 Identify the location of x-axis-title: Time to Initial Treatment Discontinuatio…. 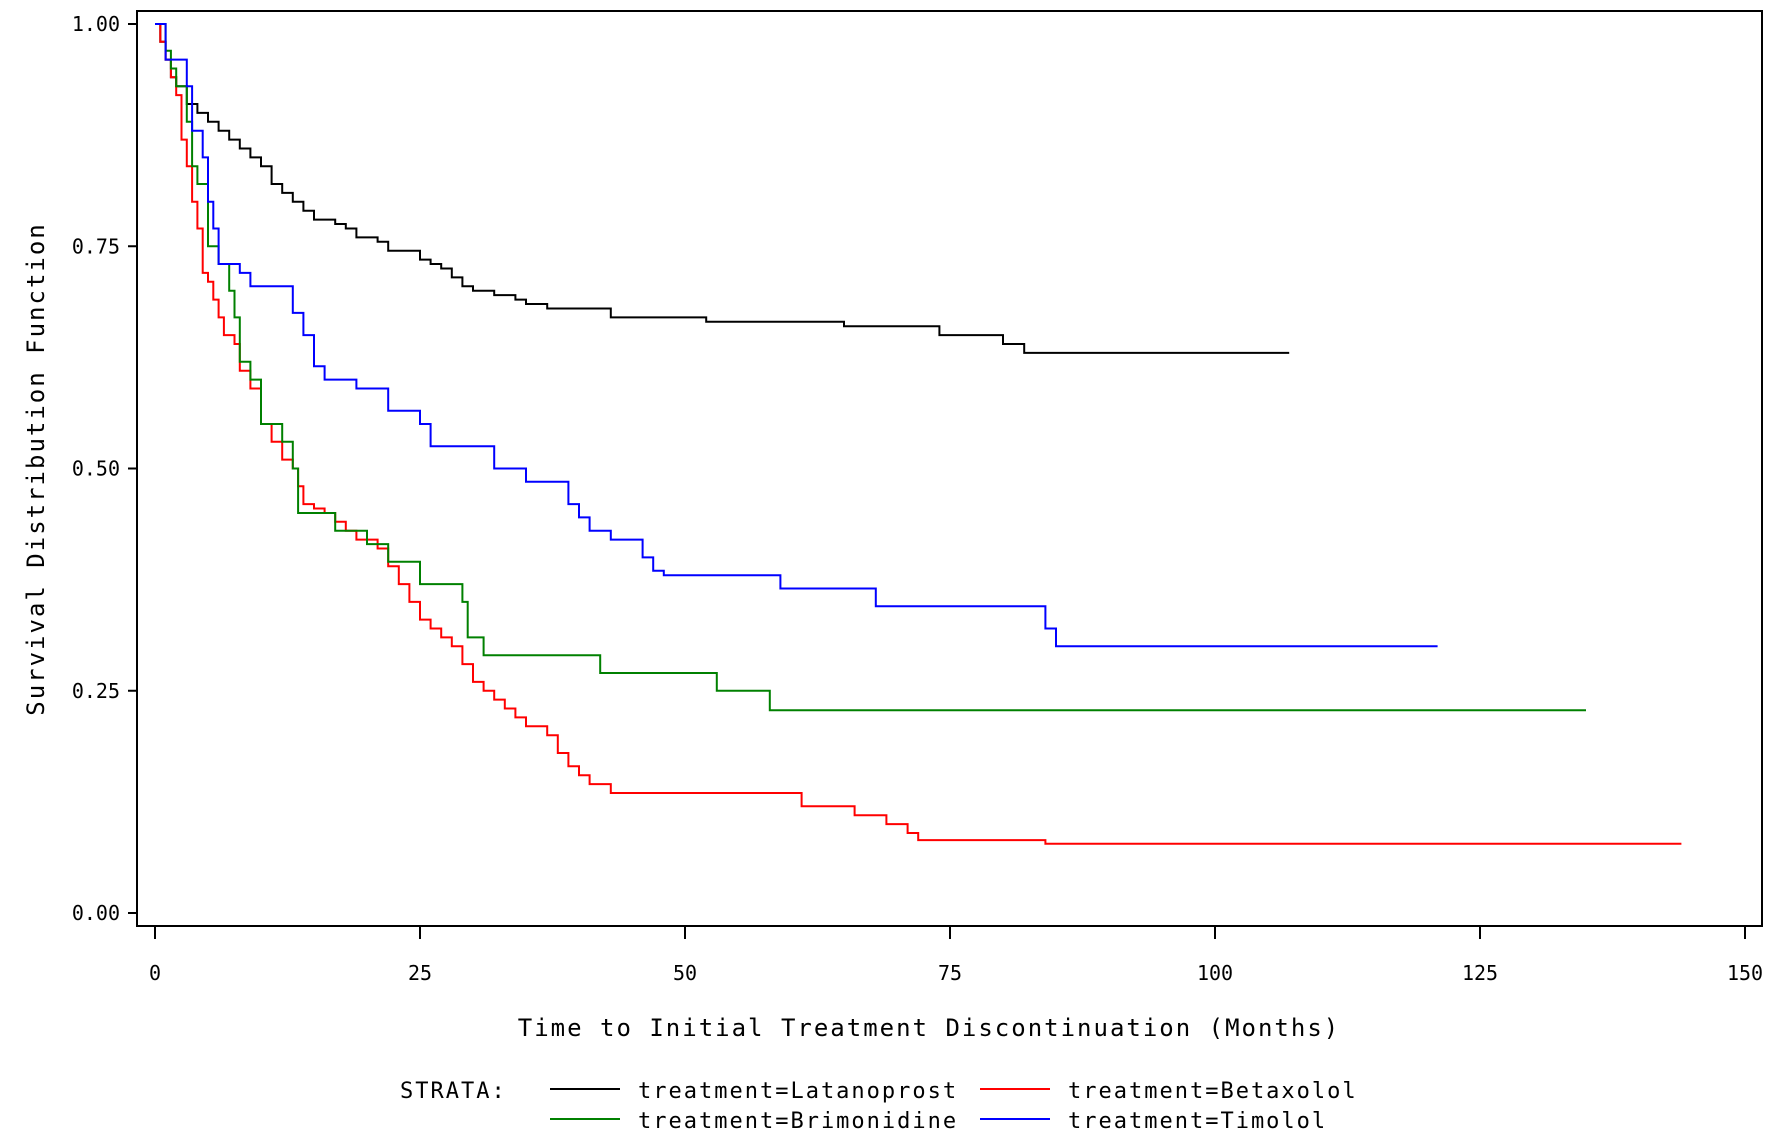
(929, 1028).